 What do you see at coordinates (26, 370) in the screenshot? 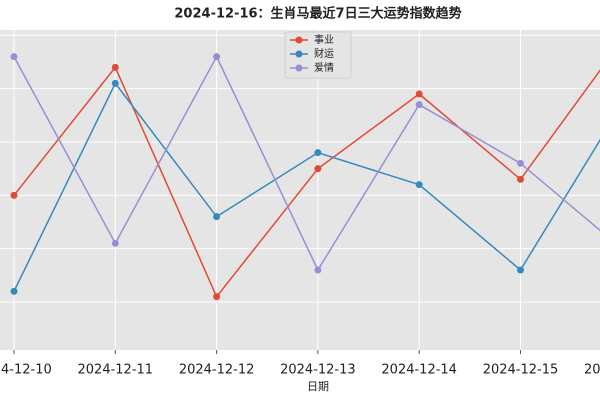
I see `x-tick-label: 2024-12-10` at bounding box center [26, 370].